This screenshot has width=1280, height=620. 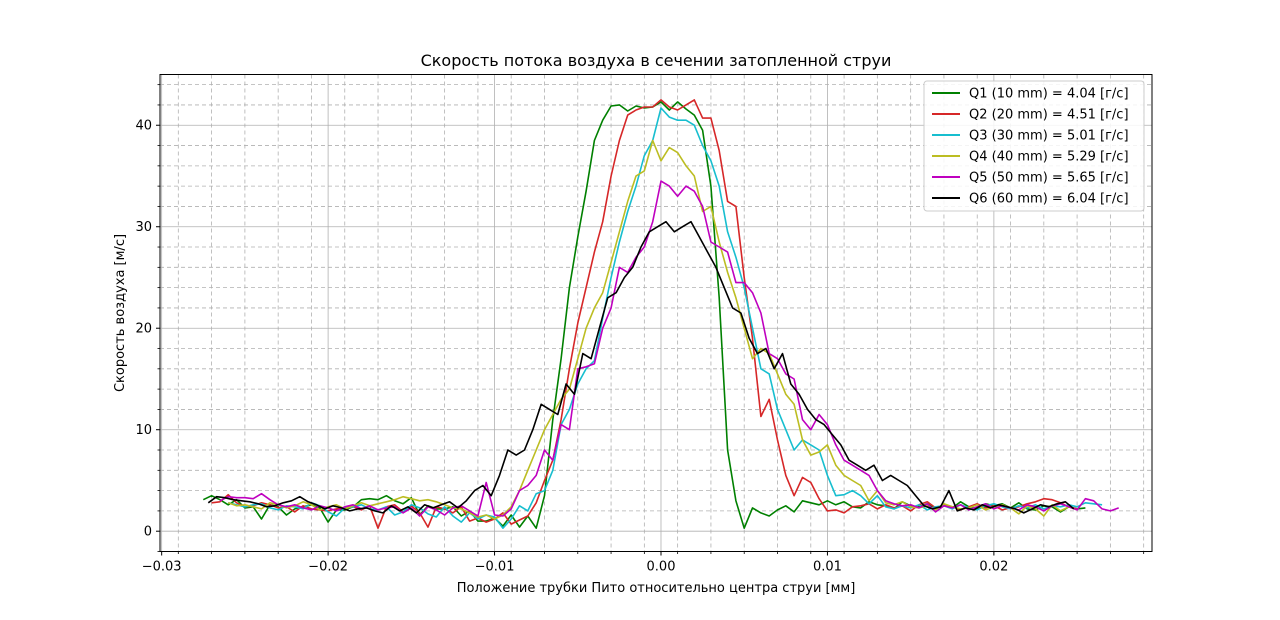 I want to click on y-axis-label: Скорость воздуха [м/с], so click(x=120, y=313).